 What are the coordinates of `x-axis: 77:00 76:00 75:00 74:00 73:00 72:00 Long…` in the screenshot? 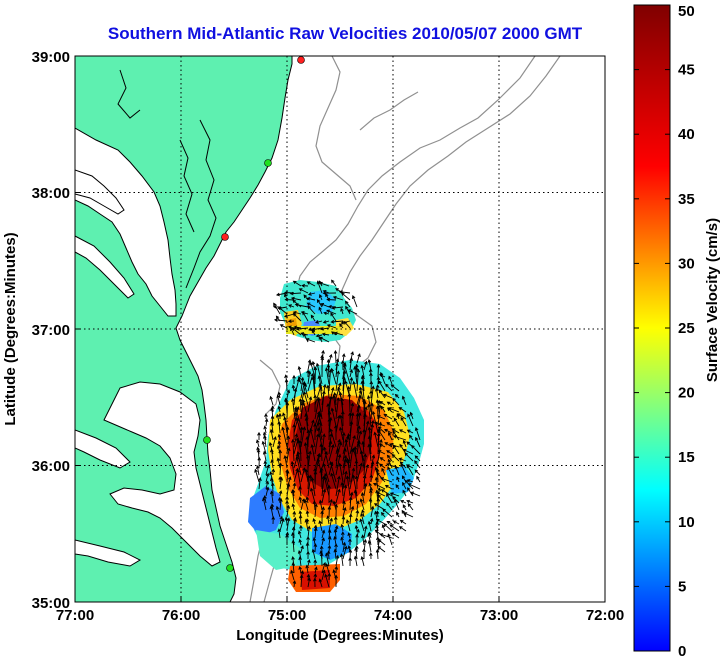 It's located at (340, 620).